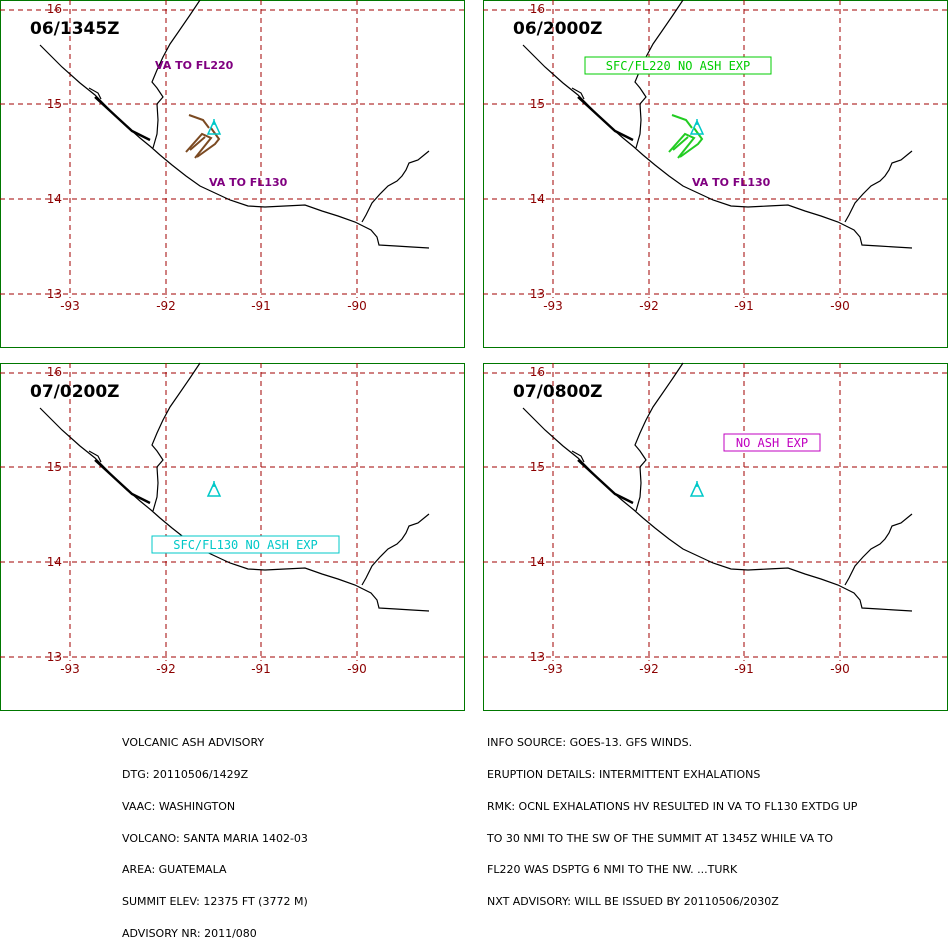  Describe the element at coordinates (75, 29) in the screenshot. I see `valid-time: 06/1345Z` at that location.